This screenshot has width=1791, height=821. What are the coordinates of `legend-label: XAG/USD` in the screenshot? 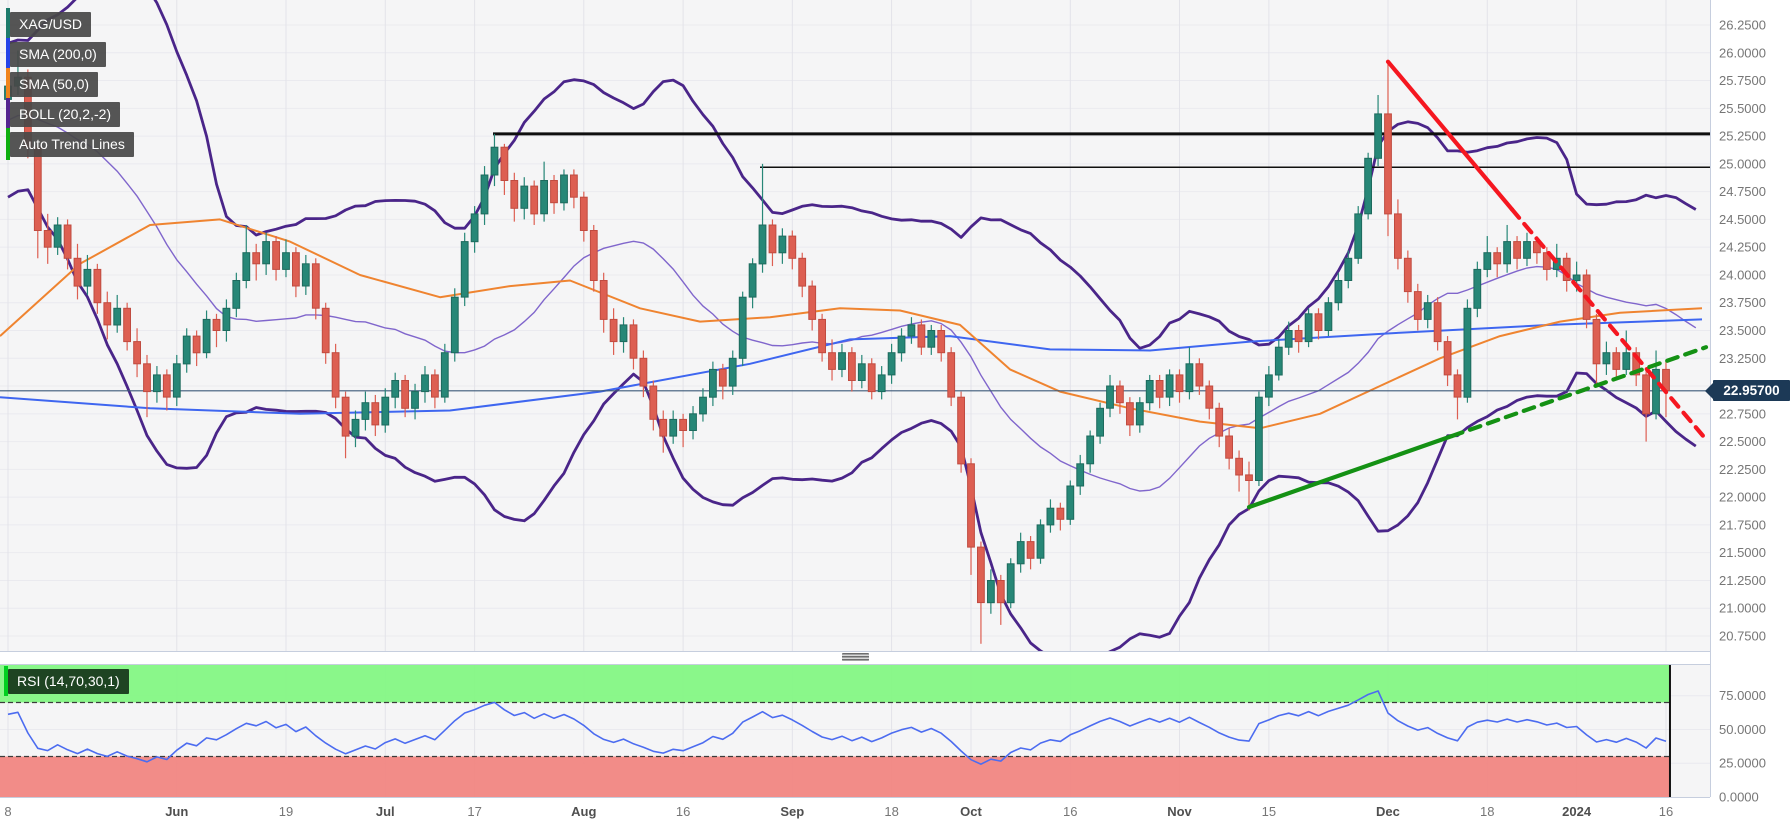 It's located at (51, 24).